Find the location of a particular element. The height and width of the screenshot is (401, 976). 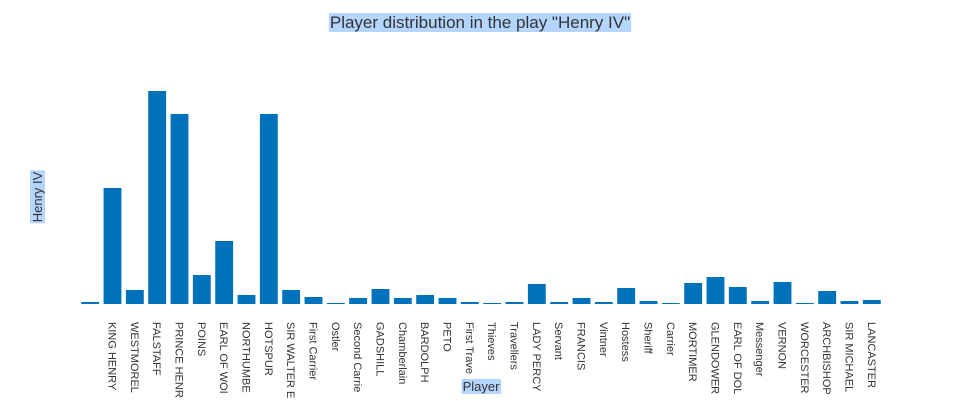

x-tick-label: SIR WALTER E is located at coordinates (290, 360).